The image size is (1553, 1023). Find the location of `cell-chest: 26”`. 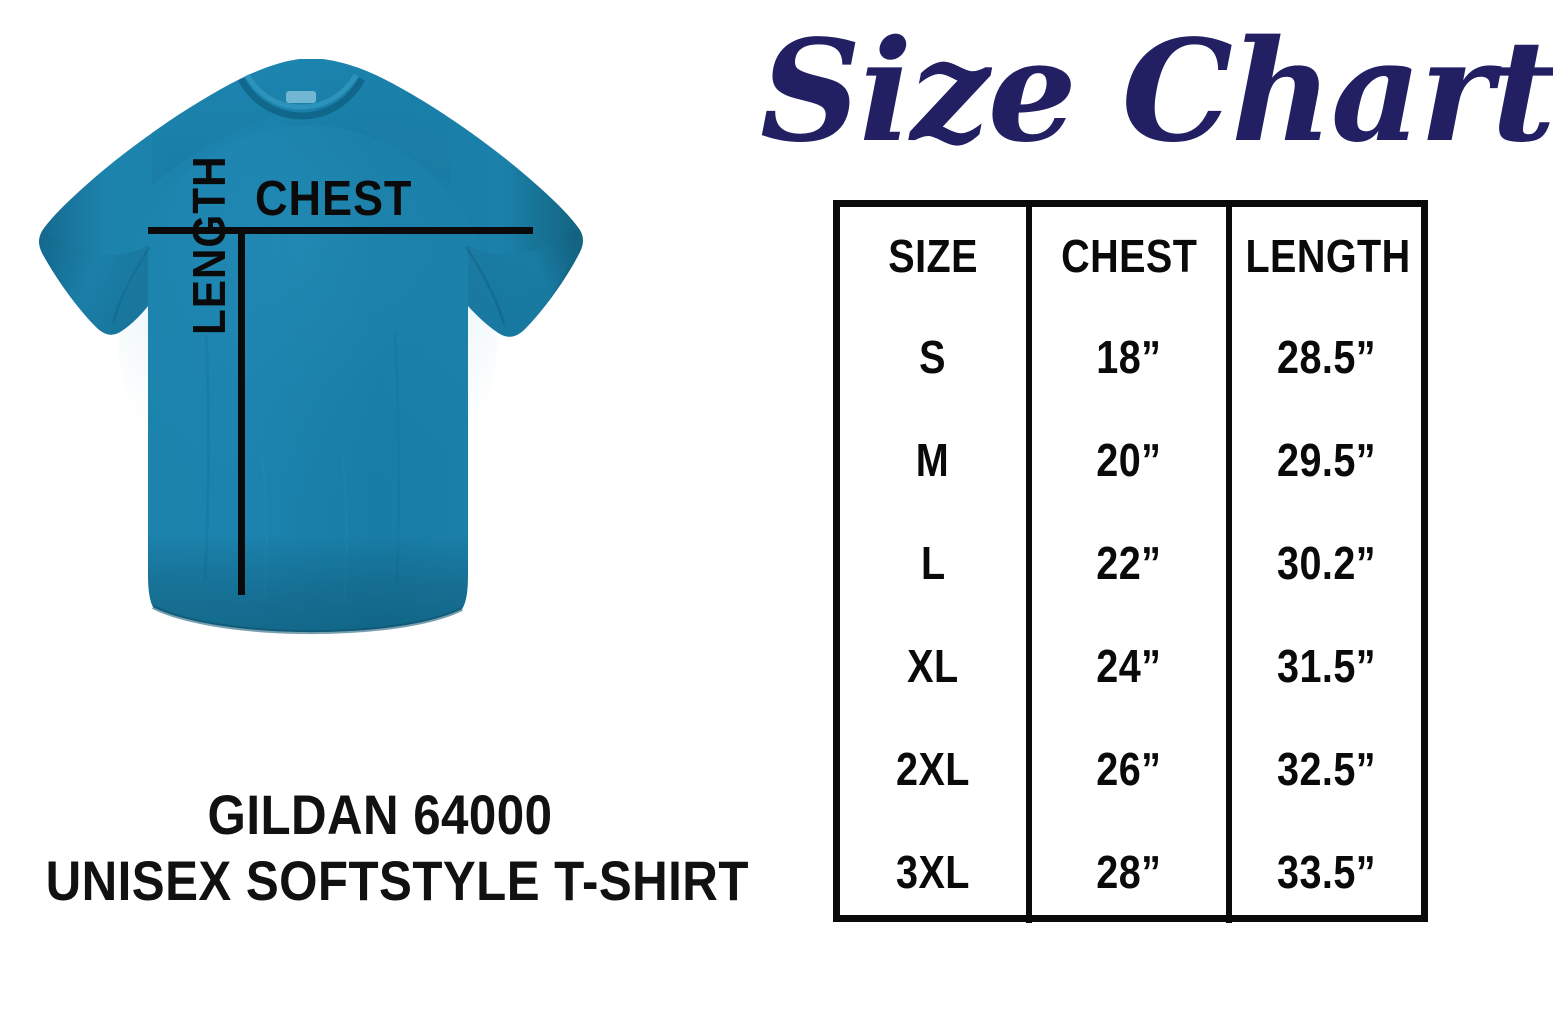

cell-chest: 26” is located at coordinates (1127, 768).